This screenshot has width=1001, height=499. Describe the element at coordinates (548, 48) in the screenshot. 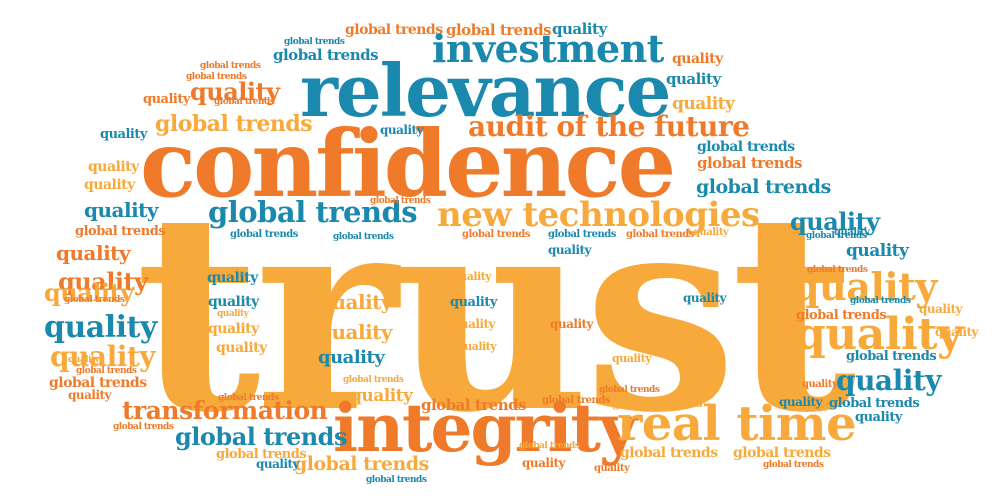

I see `word-investment: investment` at that location.